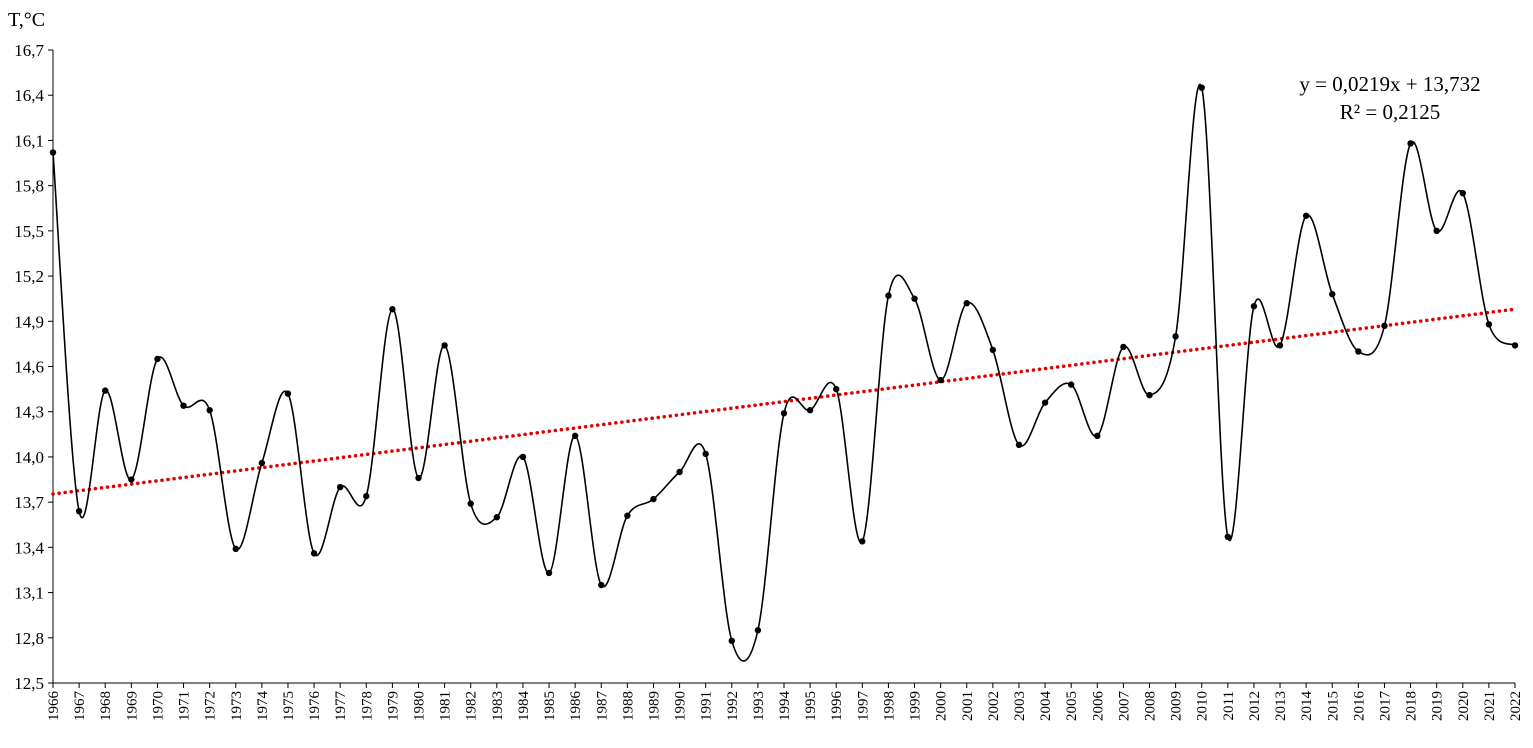 This screenshot has width=1533, height=748. What do you see at coordinates (654, 706) in the screenshot?
I see `x-tick-label: 1989` at bounding box center [654, 706].